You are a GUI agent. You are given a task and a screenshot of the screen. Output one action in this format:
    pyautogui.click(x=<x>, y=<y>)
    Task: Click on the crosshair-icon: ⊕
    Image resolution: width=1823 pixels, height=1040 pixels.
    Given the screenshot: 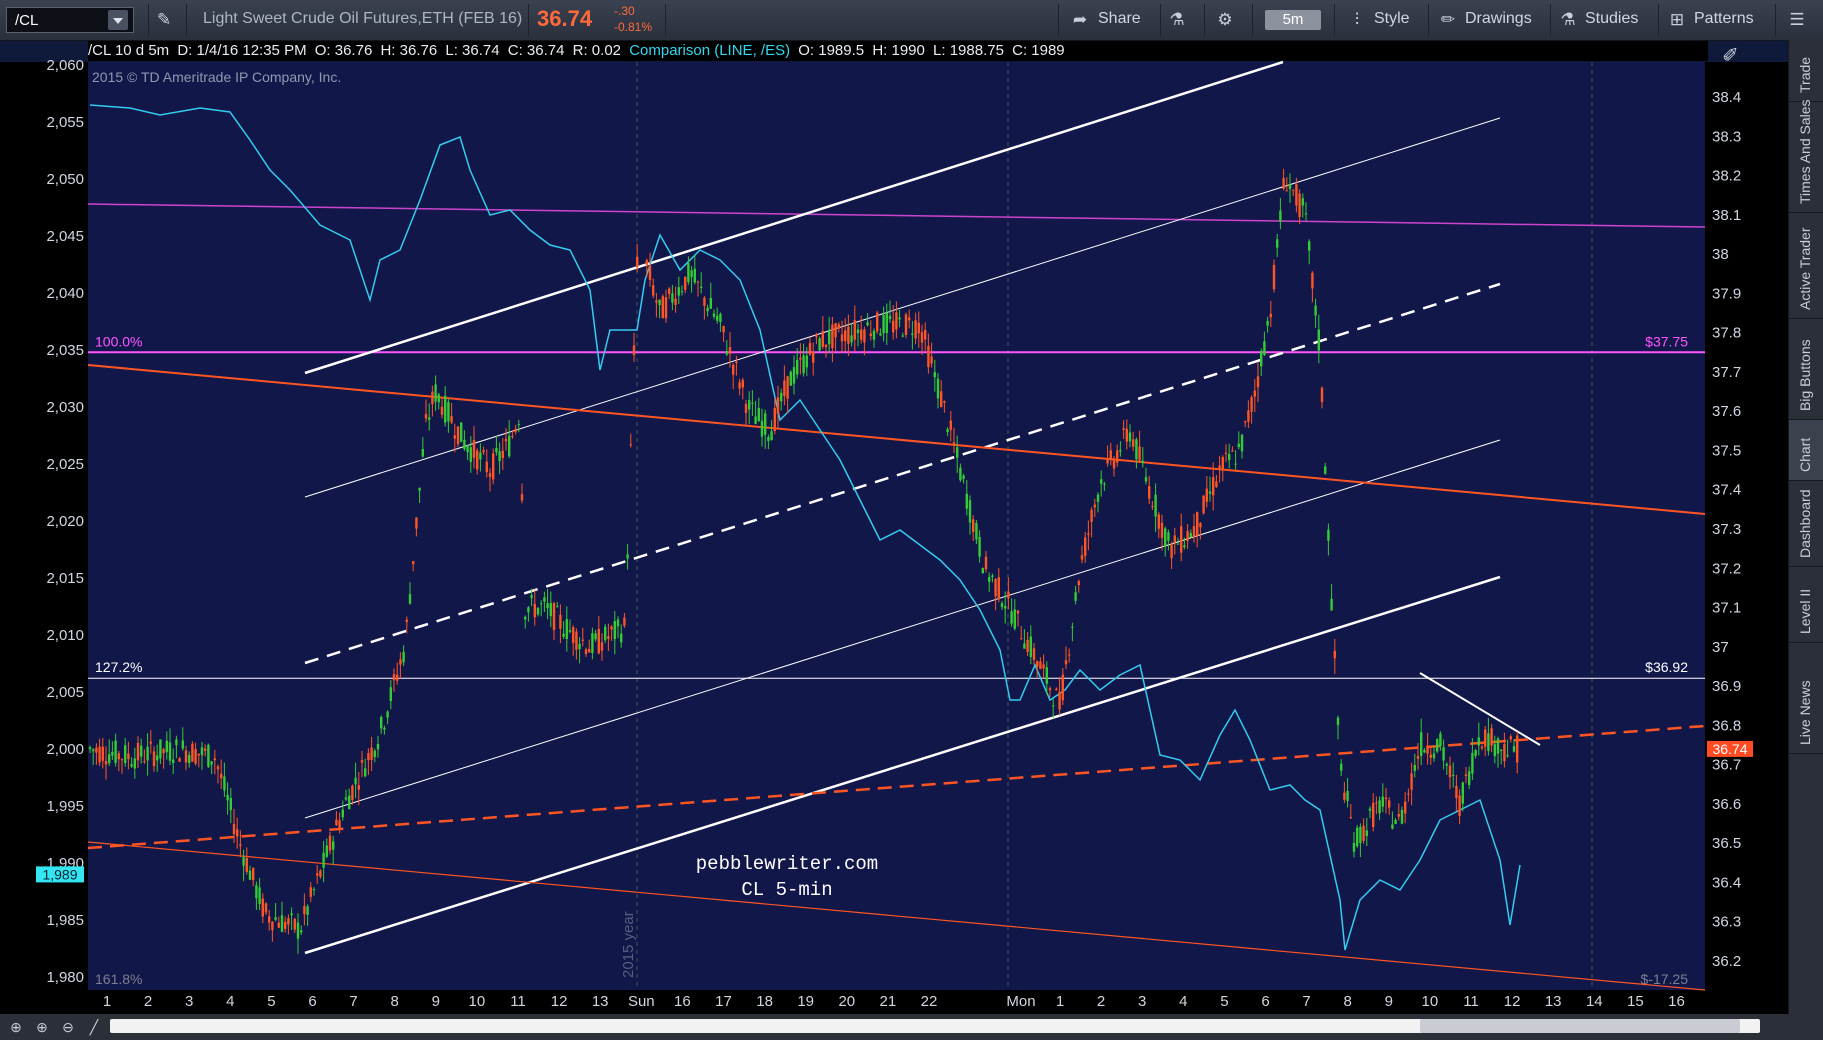 What is the action you would take?
    pyautogui.click(x=16, y=1027)
    